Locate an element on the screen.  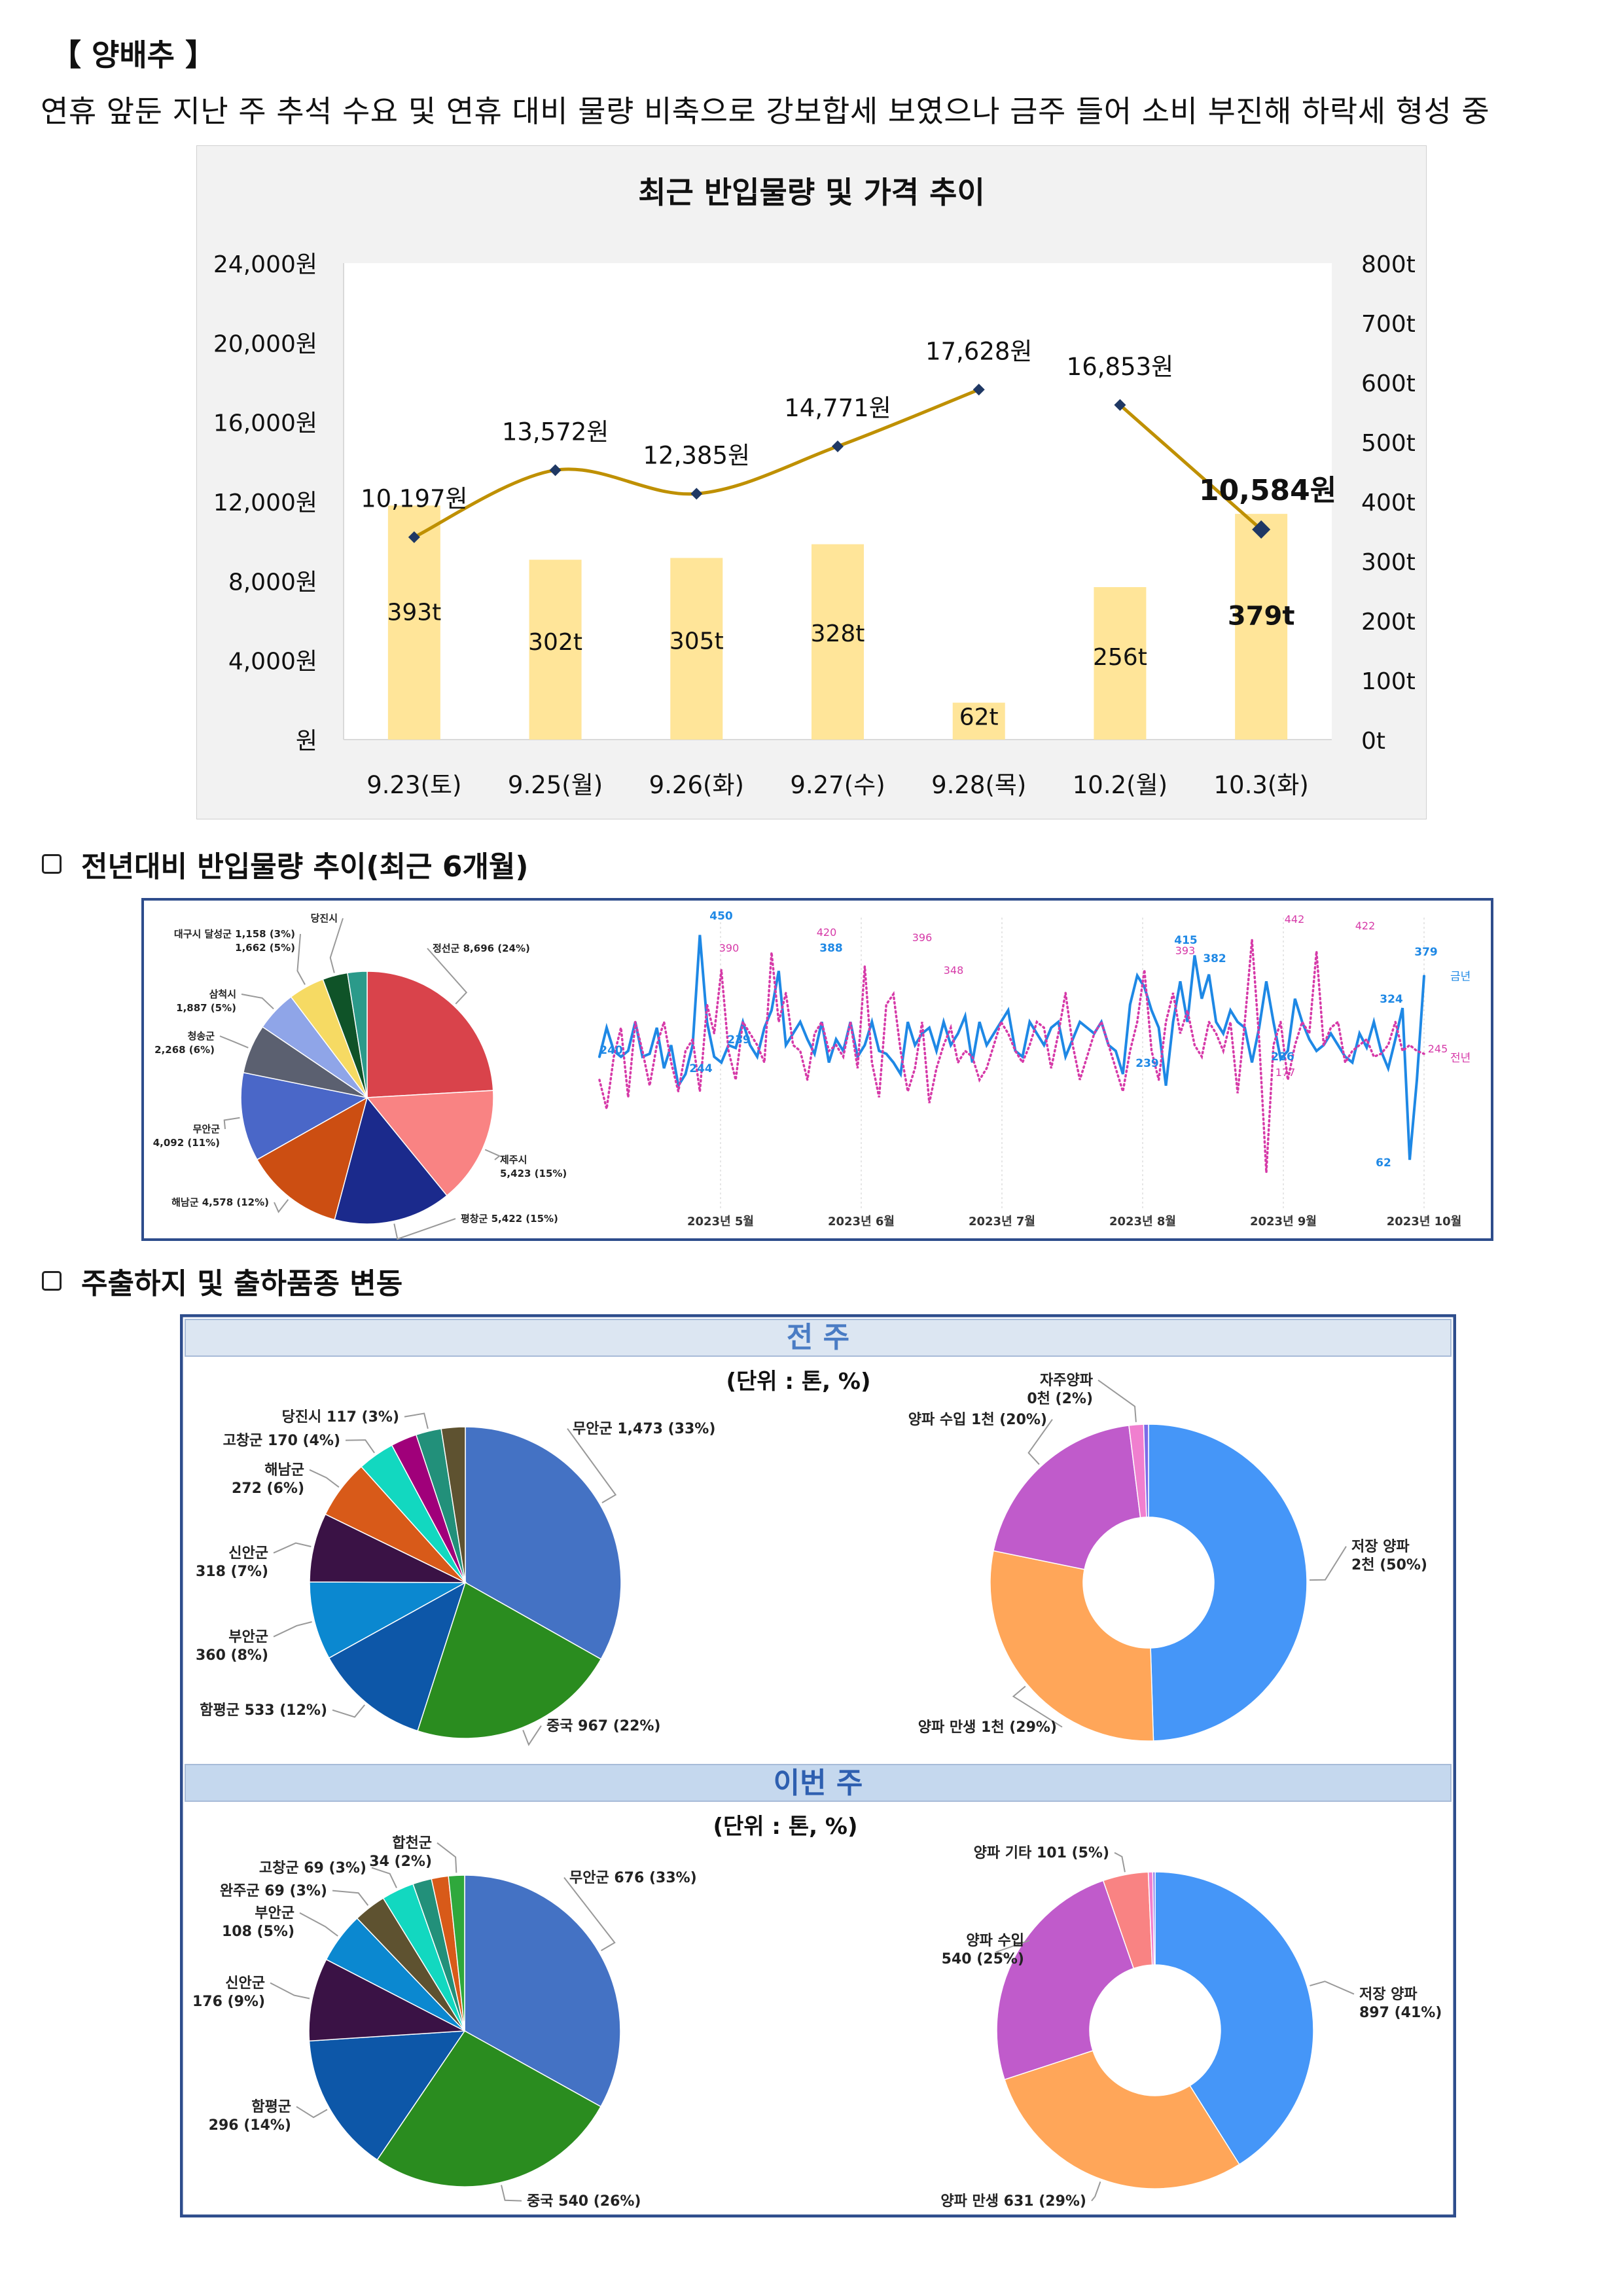
slice-label: 양파 수입 1천 (20%) is located at coordinates (977, 1420).